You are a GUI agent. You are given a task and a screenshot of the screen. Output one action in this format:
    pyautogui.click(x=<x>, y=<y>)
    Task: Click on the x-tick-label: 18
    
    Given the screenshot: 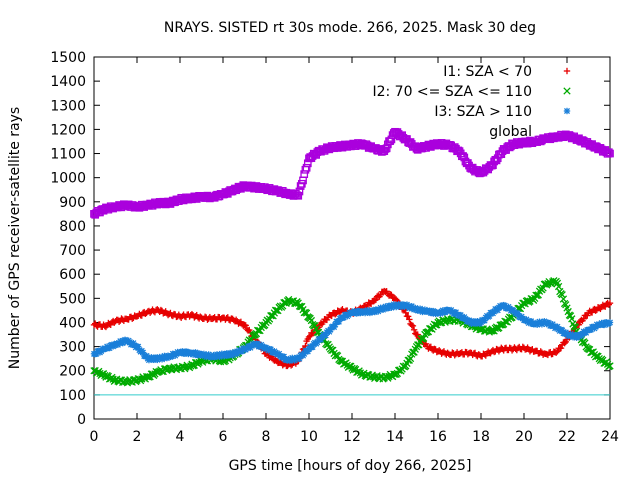 What is the action you would take?
    pyautogui.click(x=481, y=437)
    